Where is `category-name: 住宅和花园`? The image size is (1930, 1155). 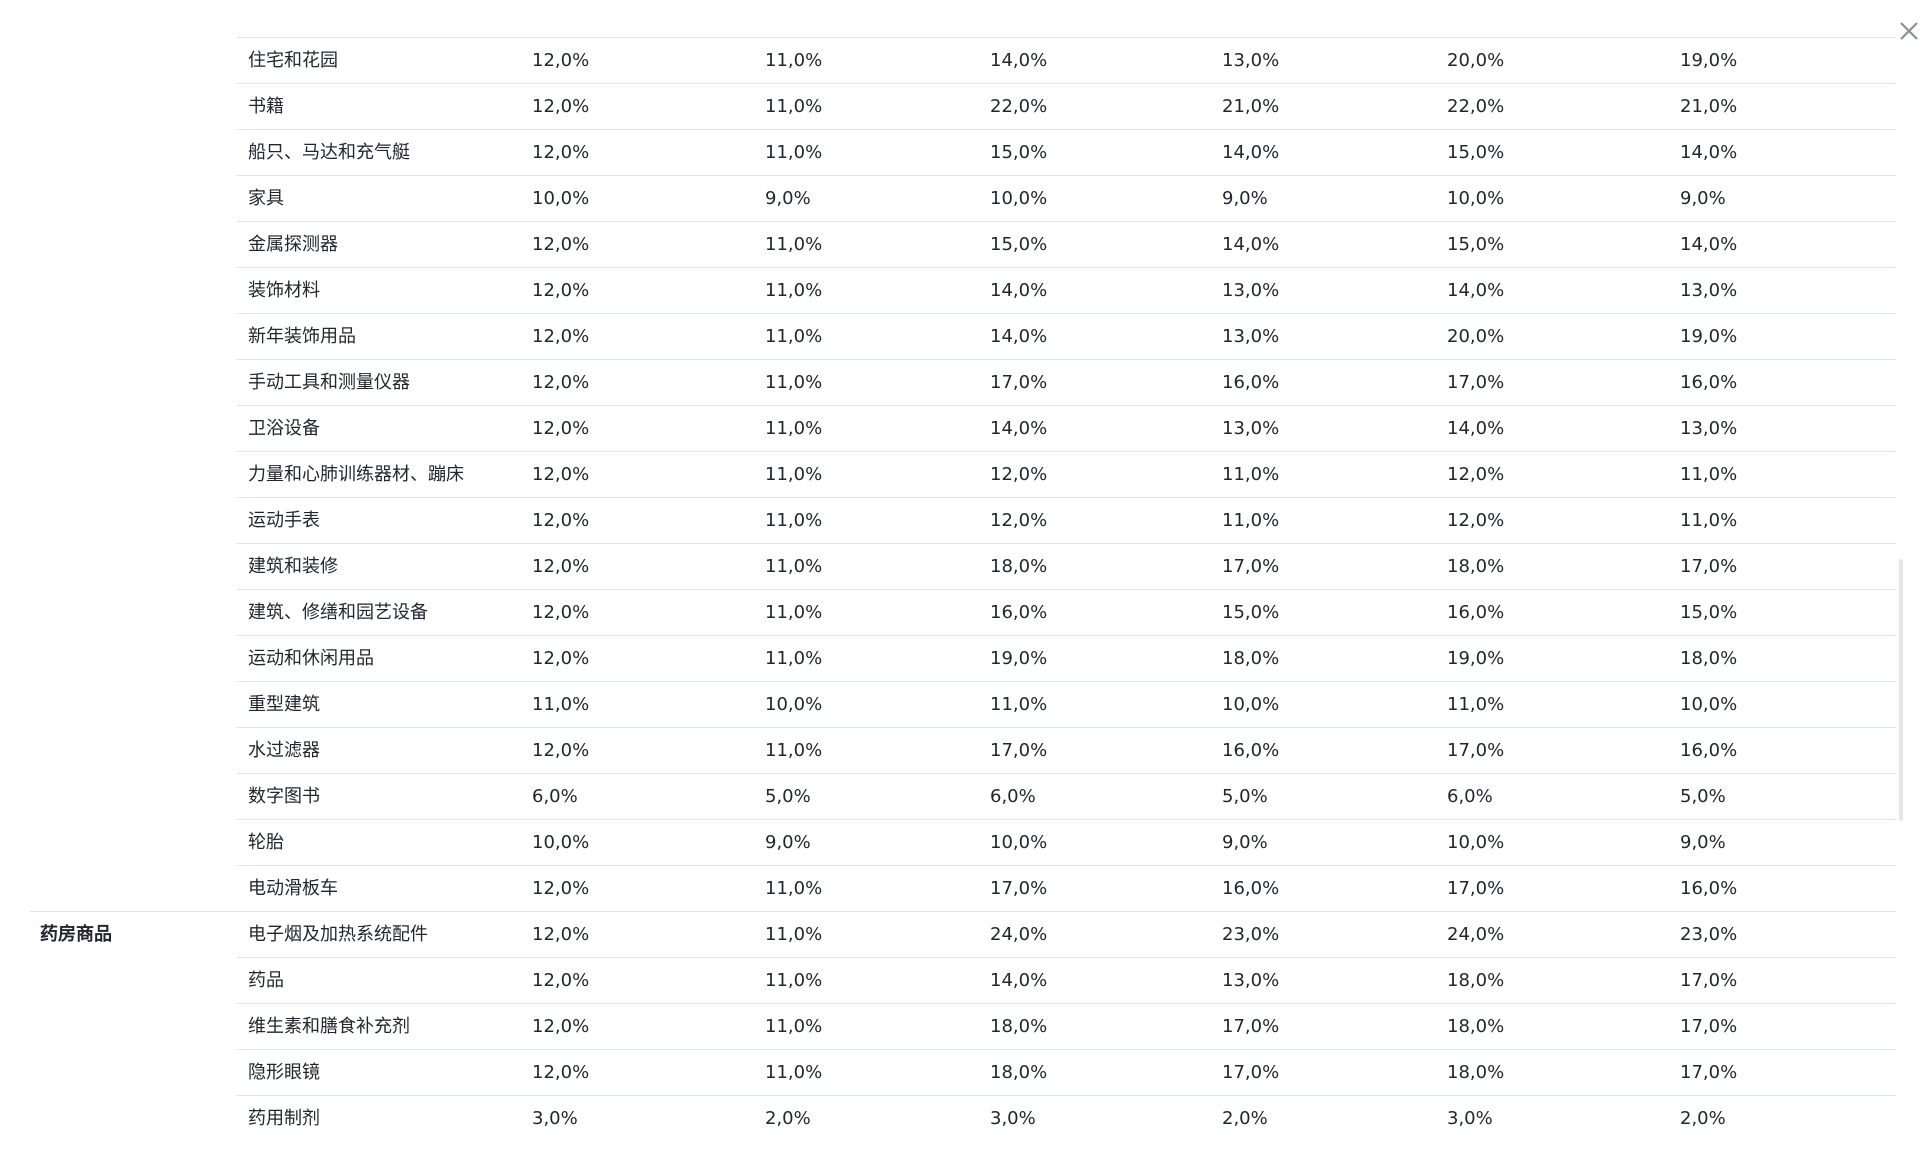 category-name: 住宅和花园 is located at coordinates (293, 60).